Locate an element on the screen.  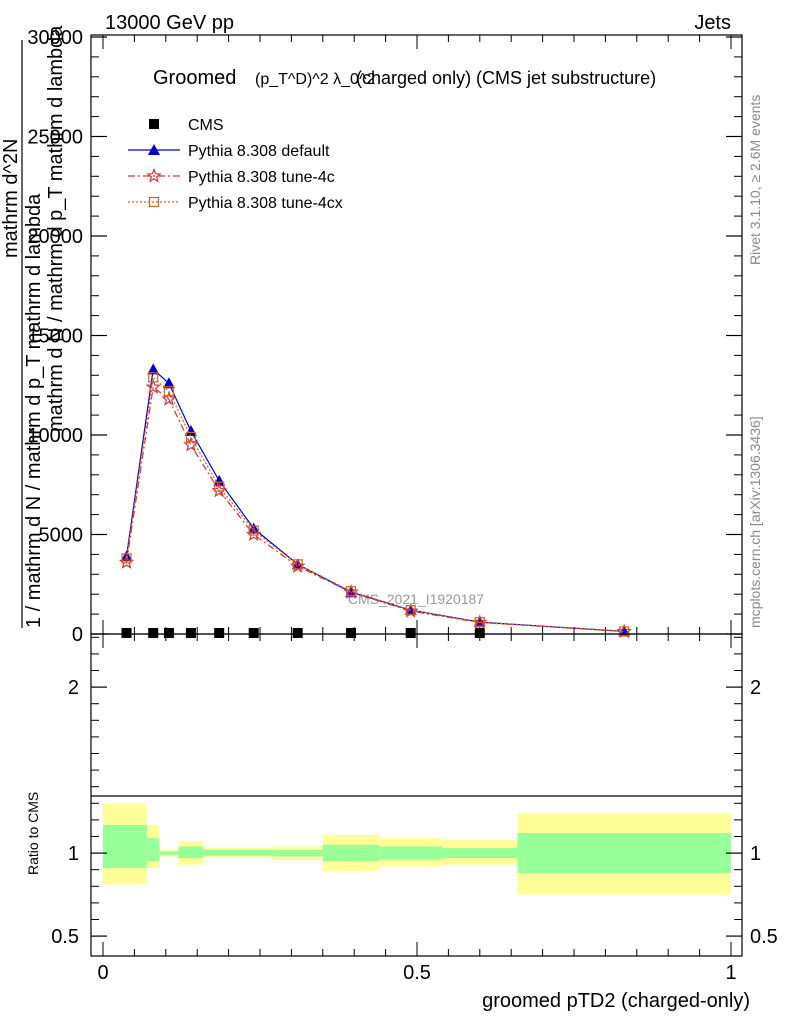
y-label-numerator: mathrm d^2N is located at coordinates (11, 198).